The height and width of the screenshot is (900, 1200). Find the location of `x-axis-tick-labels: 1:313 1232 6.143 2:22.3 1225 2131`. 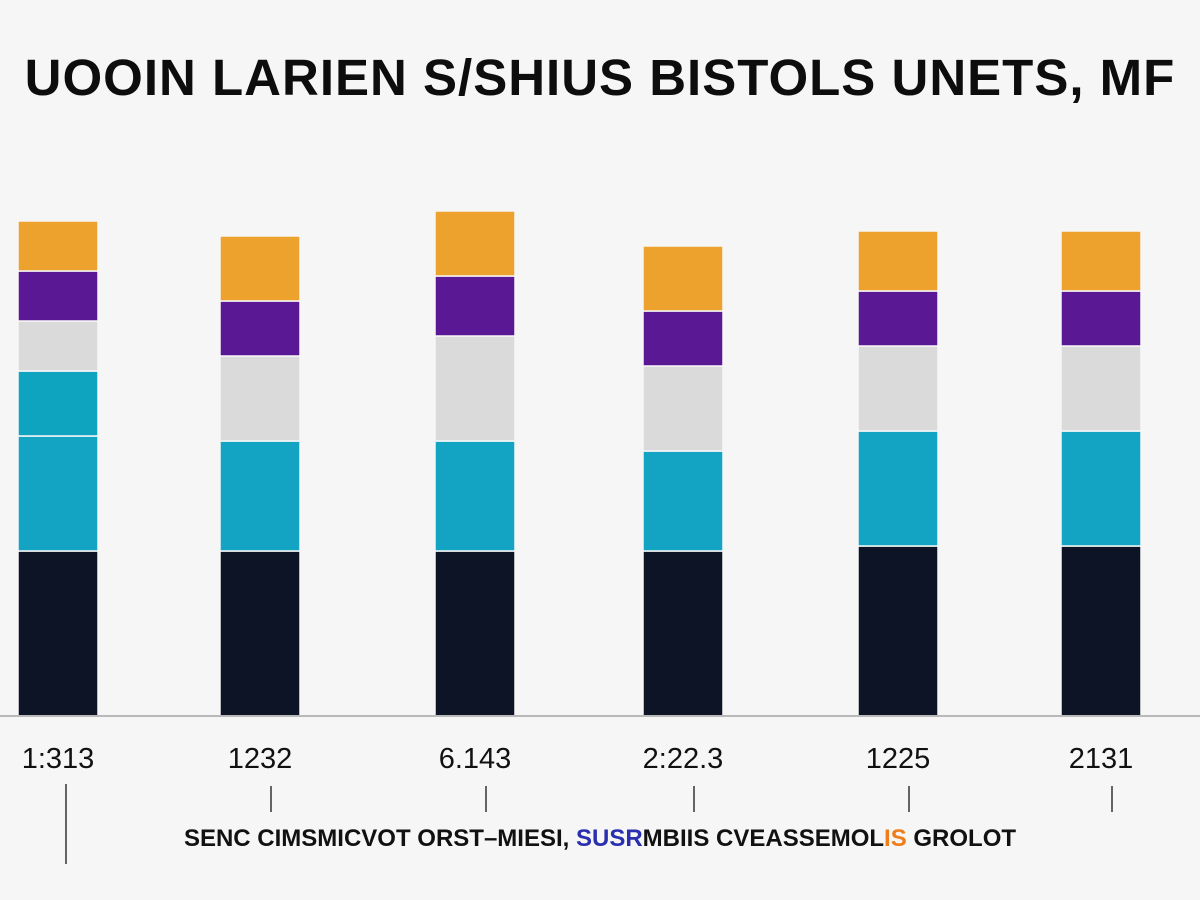

x-axis-tick-labels: 1:313 1232 6.143 2:22.3 1225 2131 is located at coordinates (578, 759).